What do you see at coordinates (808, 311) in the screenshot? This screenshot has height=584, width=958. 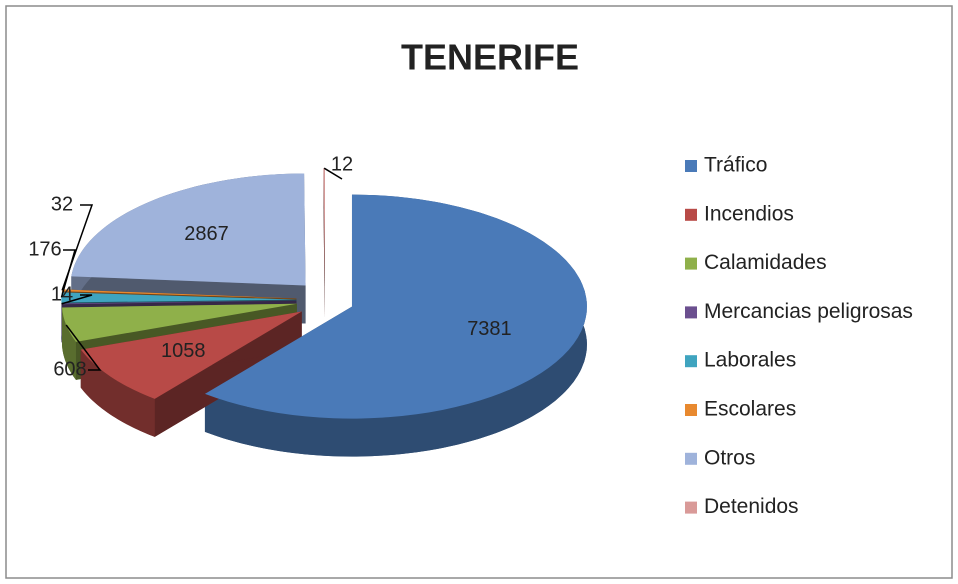 I see `legend-label: Mercancias peligrosas` at bounding box center [808, 311].